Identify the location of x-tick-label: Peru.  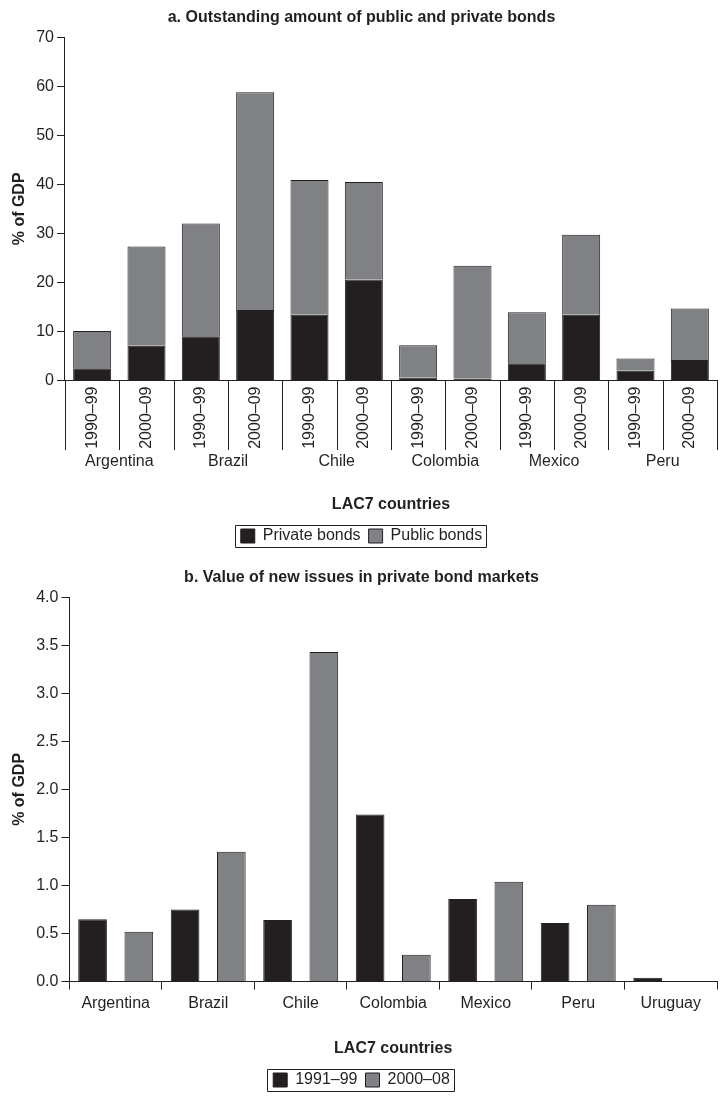
(578, 1002).